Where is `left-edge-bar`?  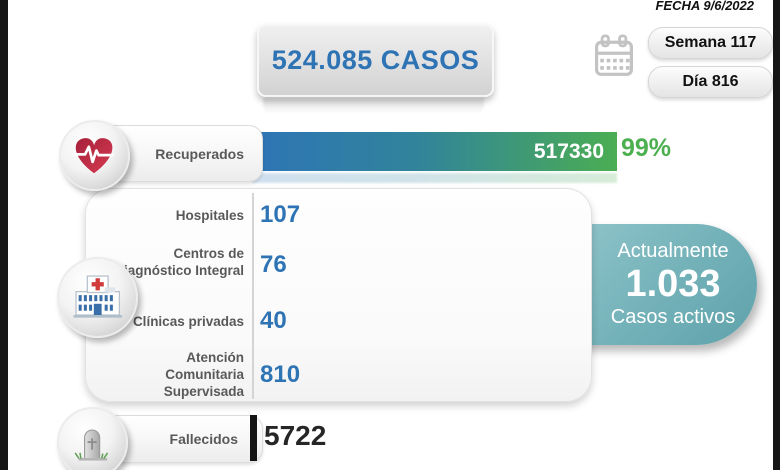 left-edge-bar is located at coordinates (4, 235).